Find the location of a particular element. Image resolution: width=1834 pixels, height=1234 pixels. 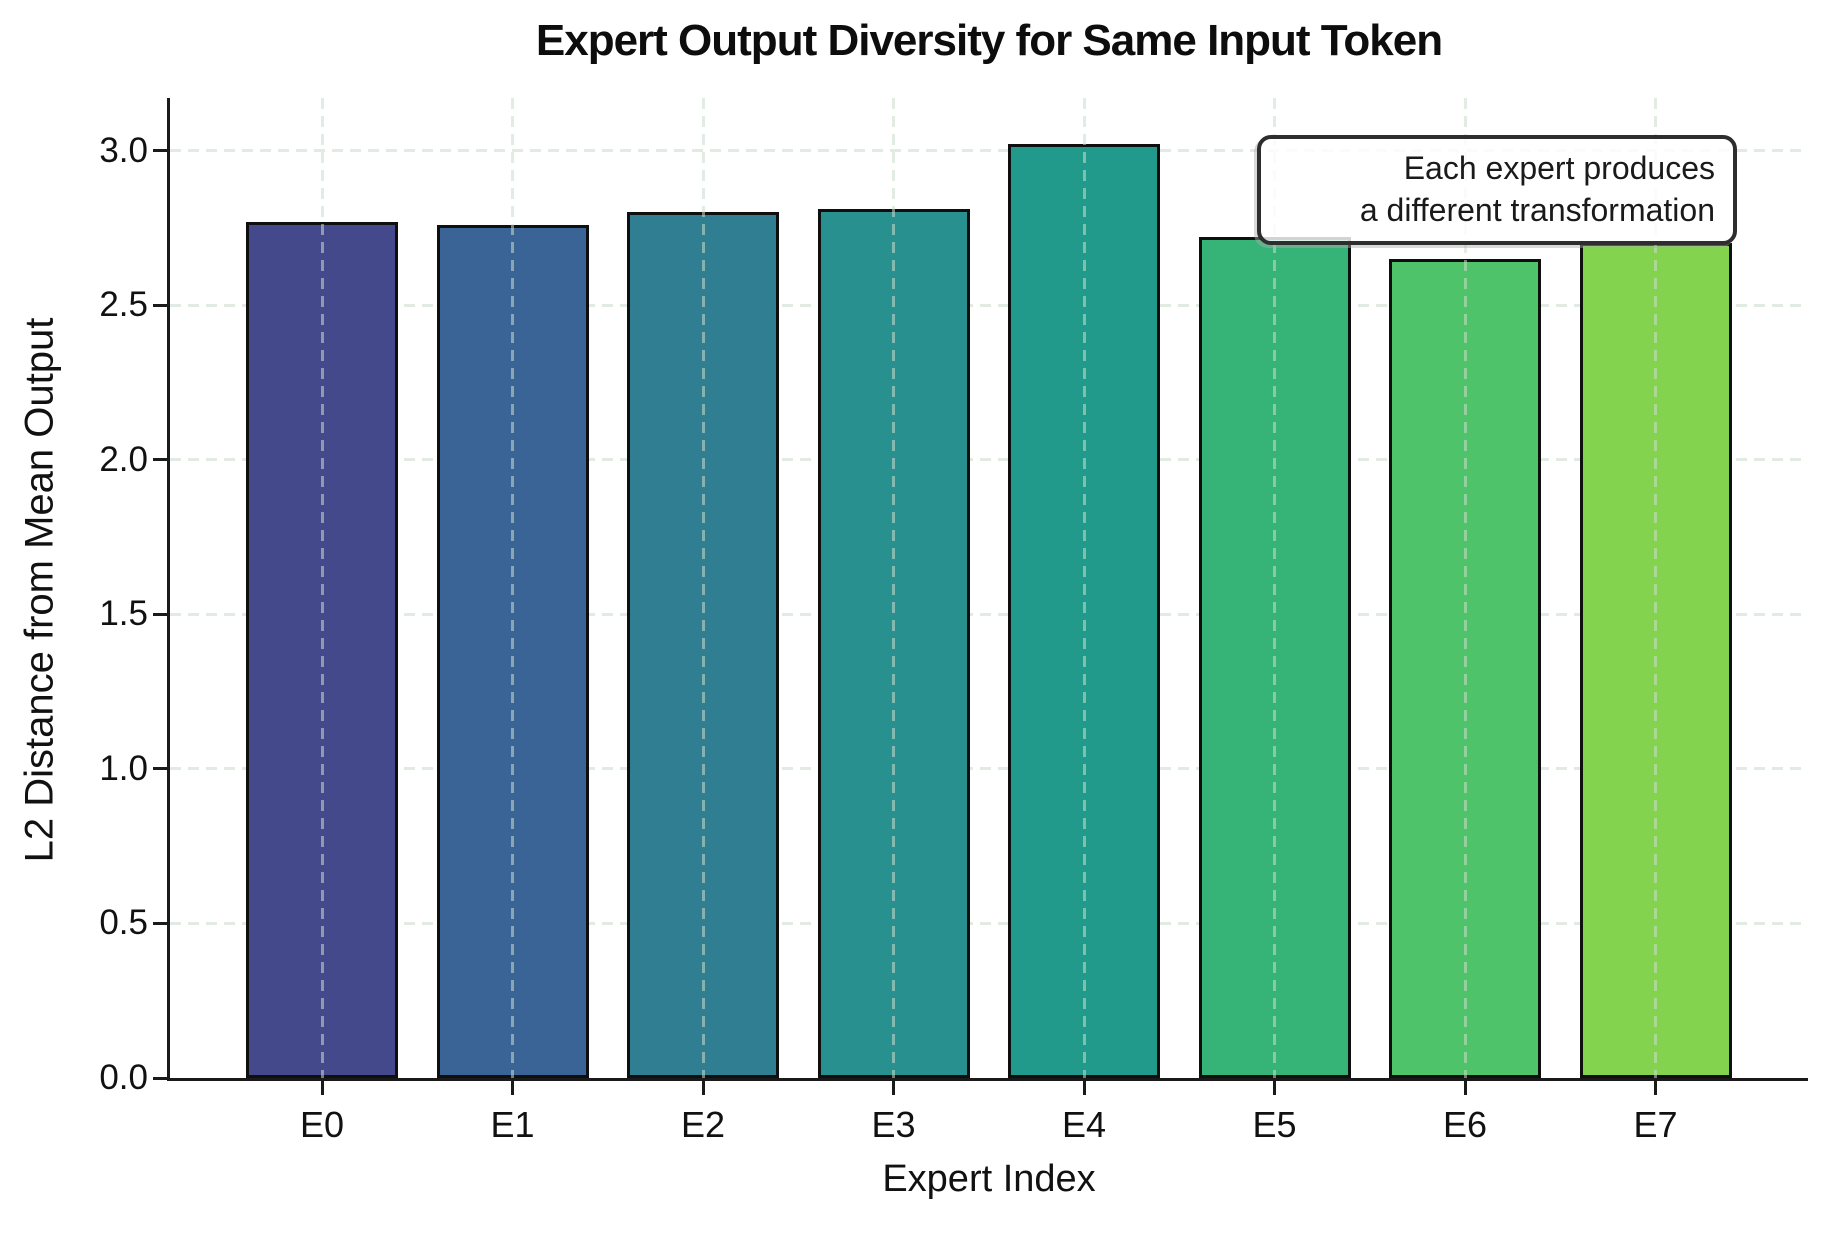

x-axis-spine is located at coordinates (987, 1079).